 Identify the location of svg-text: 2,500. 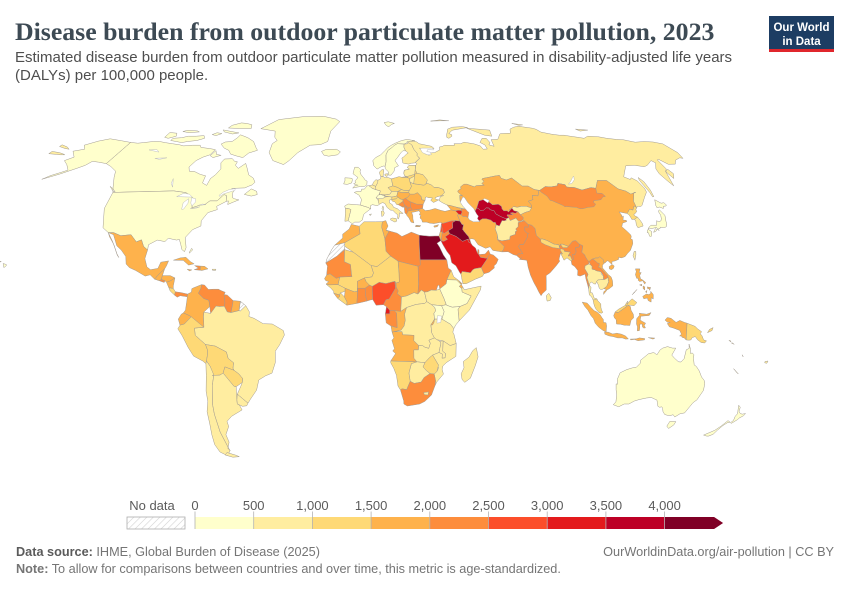
(488, 505).